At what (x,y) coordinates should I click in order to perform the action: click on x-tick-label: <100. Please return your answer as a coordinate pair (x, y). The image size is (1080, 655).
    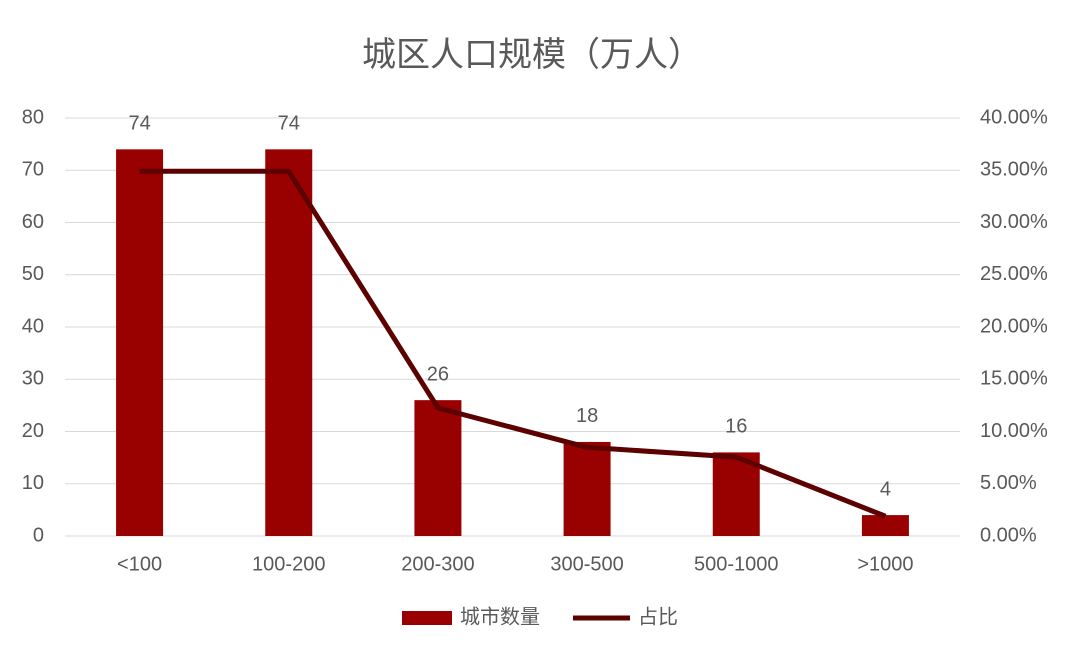
    Looking at the image, I should click on (139, 564).